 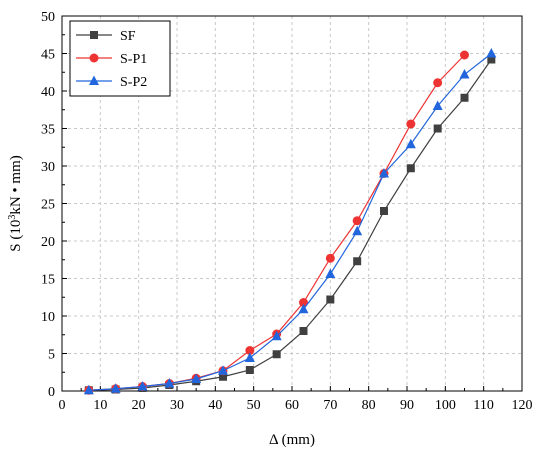 What do you see at coordinates (100, 405) in the screenshot?
I see `x-tick-label: 10` at bounding box center [100, 405].